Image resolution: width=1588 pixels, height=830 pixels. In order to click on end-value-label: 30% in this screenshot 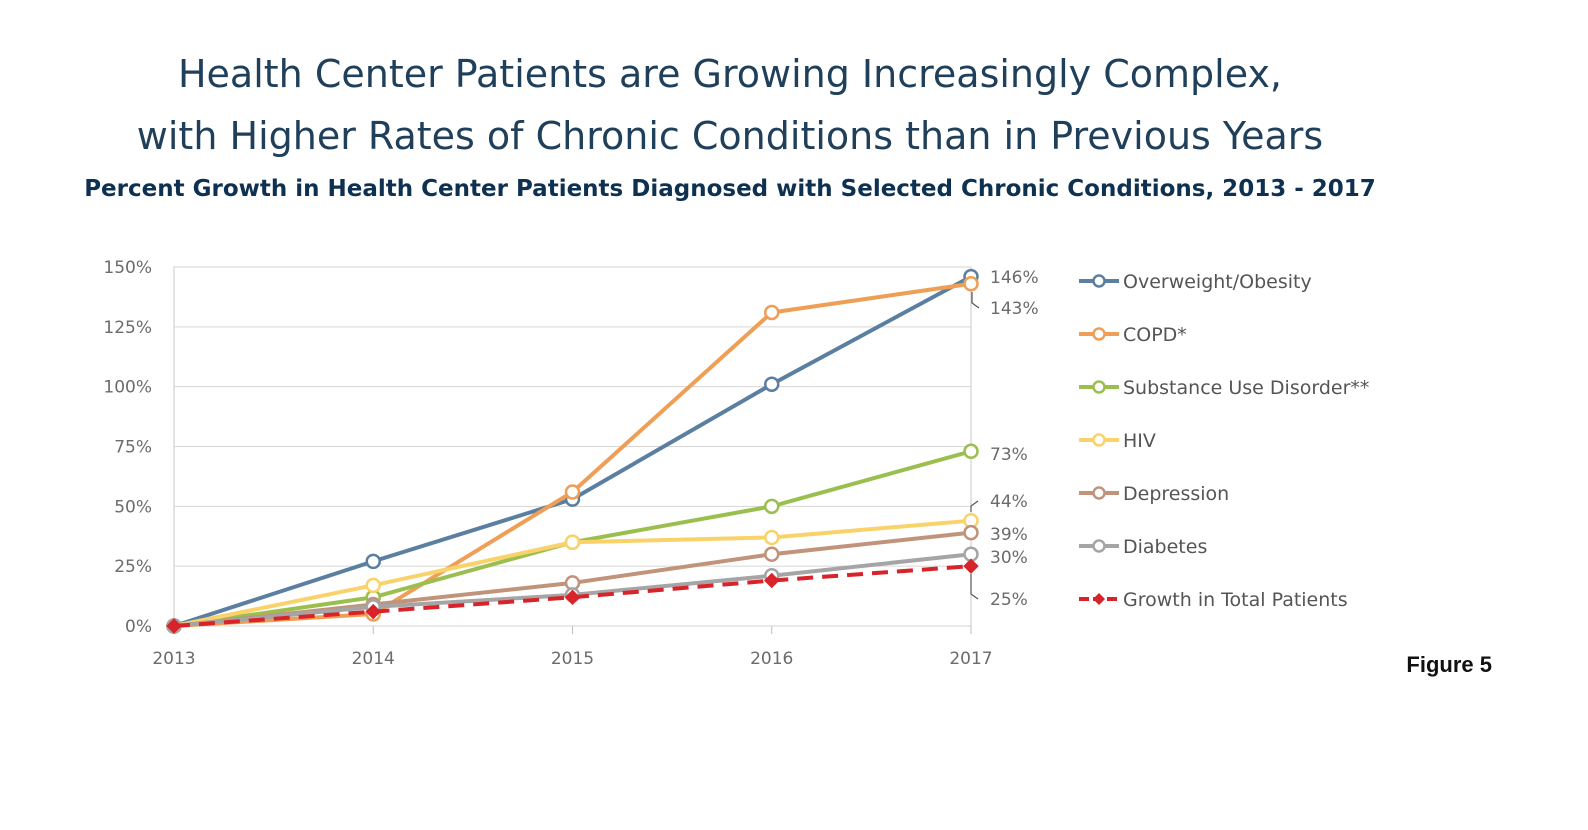, I will do `click(1009, 558)`.